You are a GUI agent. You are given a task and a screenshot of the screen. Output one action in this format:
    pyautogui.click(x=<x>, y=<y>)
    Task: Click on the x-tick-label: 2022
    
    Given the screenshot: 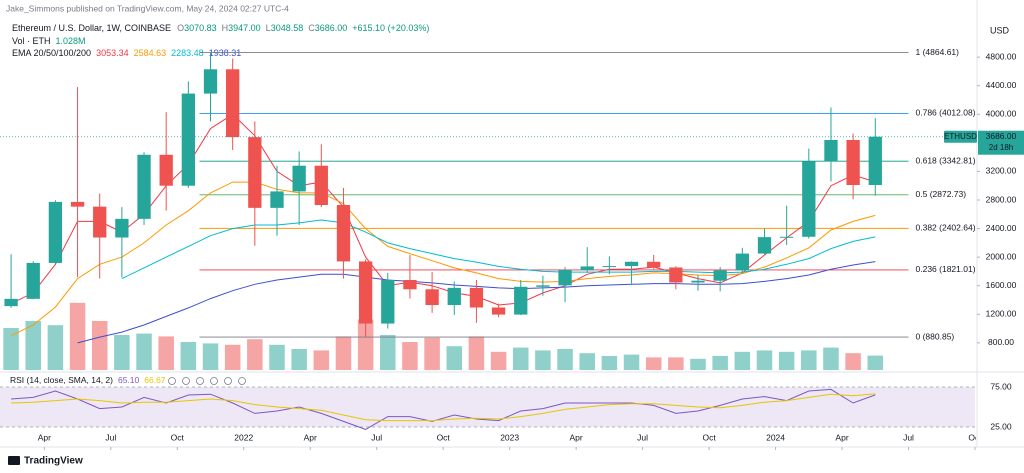 What is the action you would take?
    pyautogui.click(x=243, y=437)
    